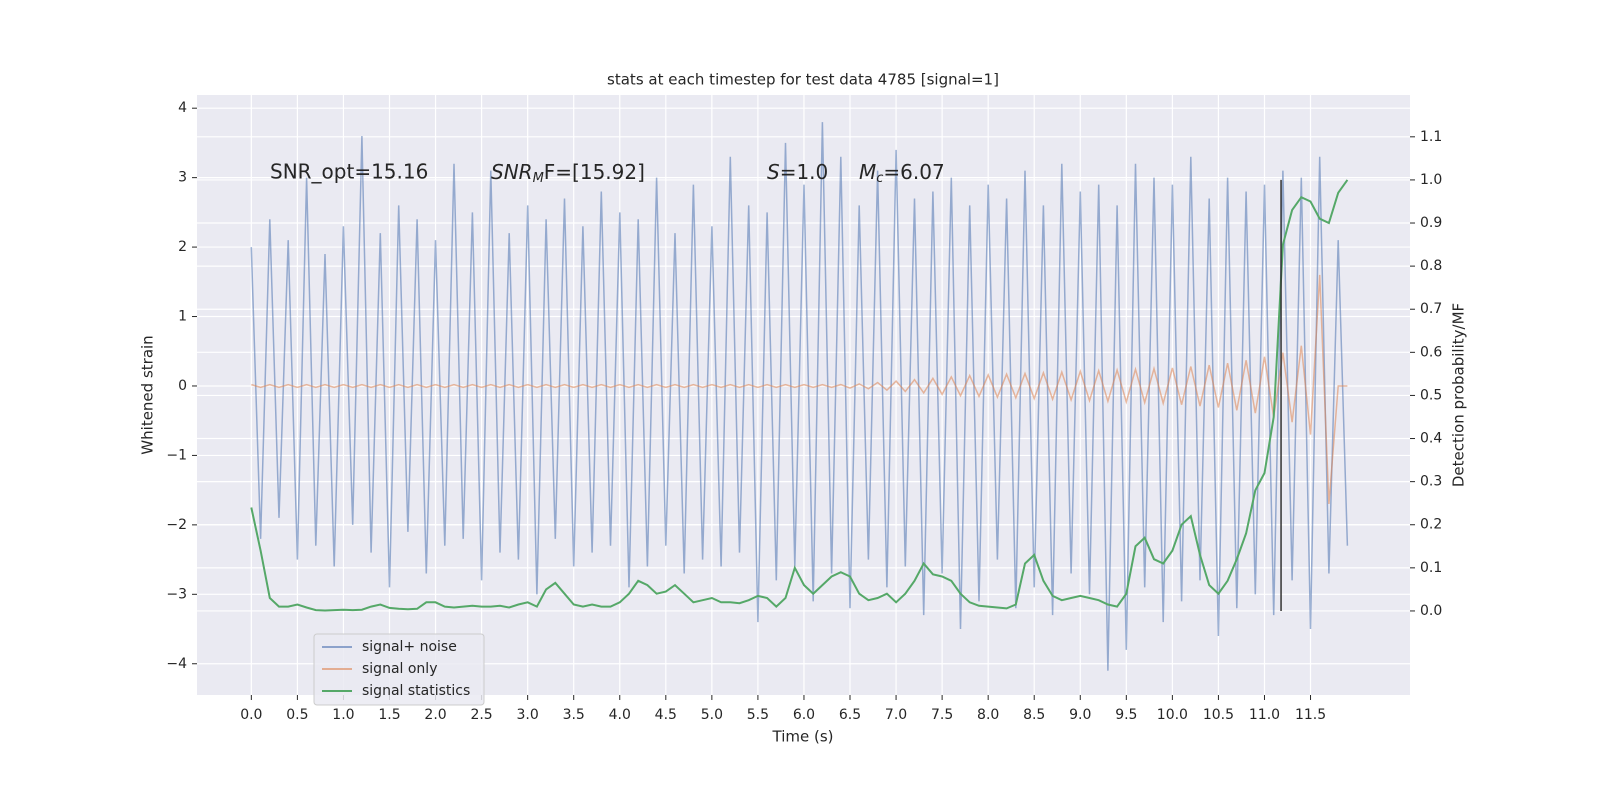 This screenshot has height=800, width=1600. I want to click on x-tick-label: 7.0, so click(896, 715).